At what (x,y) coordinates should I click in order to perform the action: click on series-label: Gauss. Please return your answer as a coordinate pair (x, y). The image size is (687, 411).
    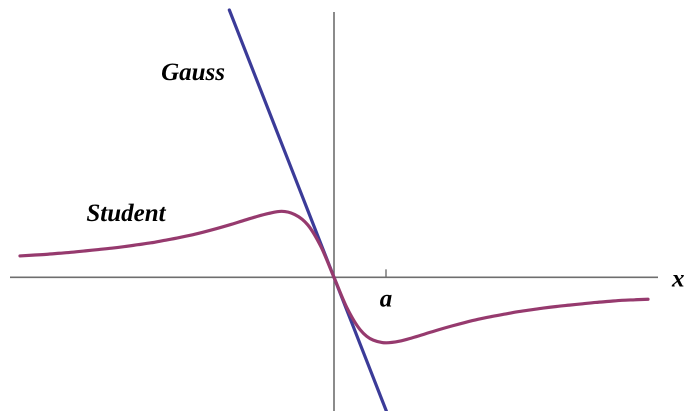
    Looking at the image, I should click on (193, 72).